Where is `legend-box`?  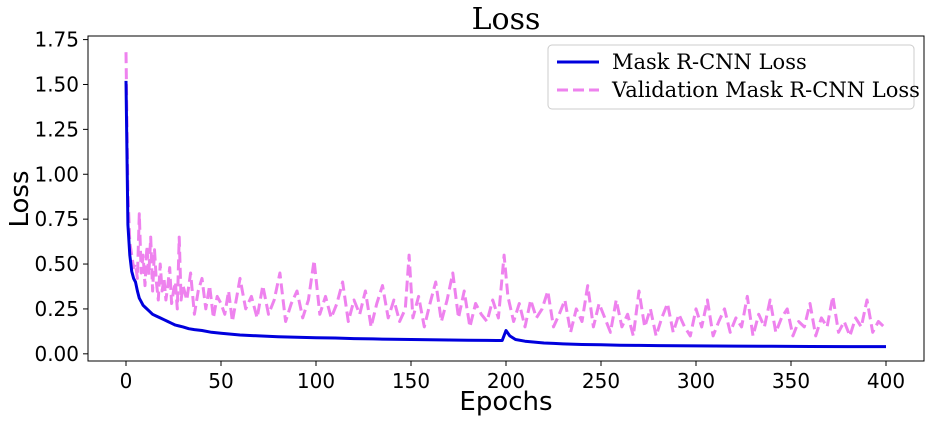
legend-box is located at coordinates (731, 77).